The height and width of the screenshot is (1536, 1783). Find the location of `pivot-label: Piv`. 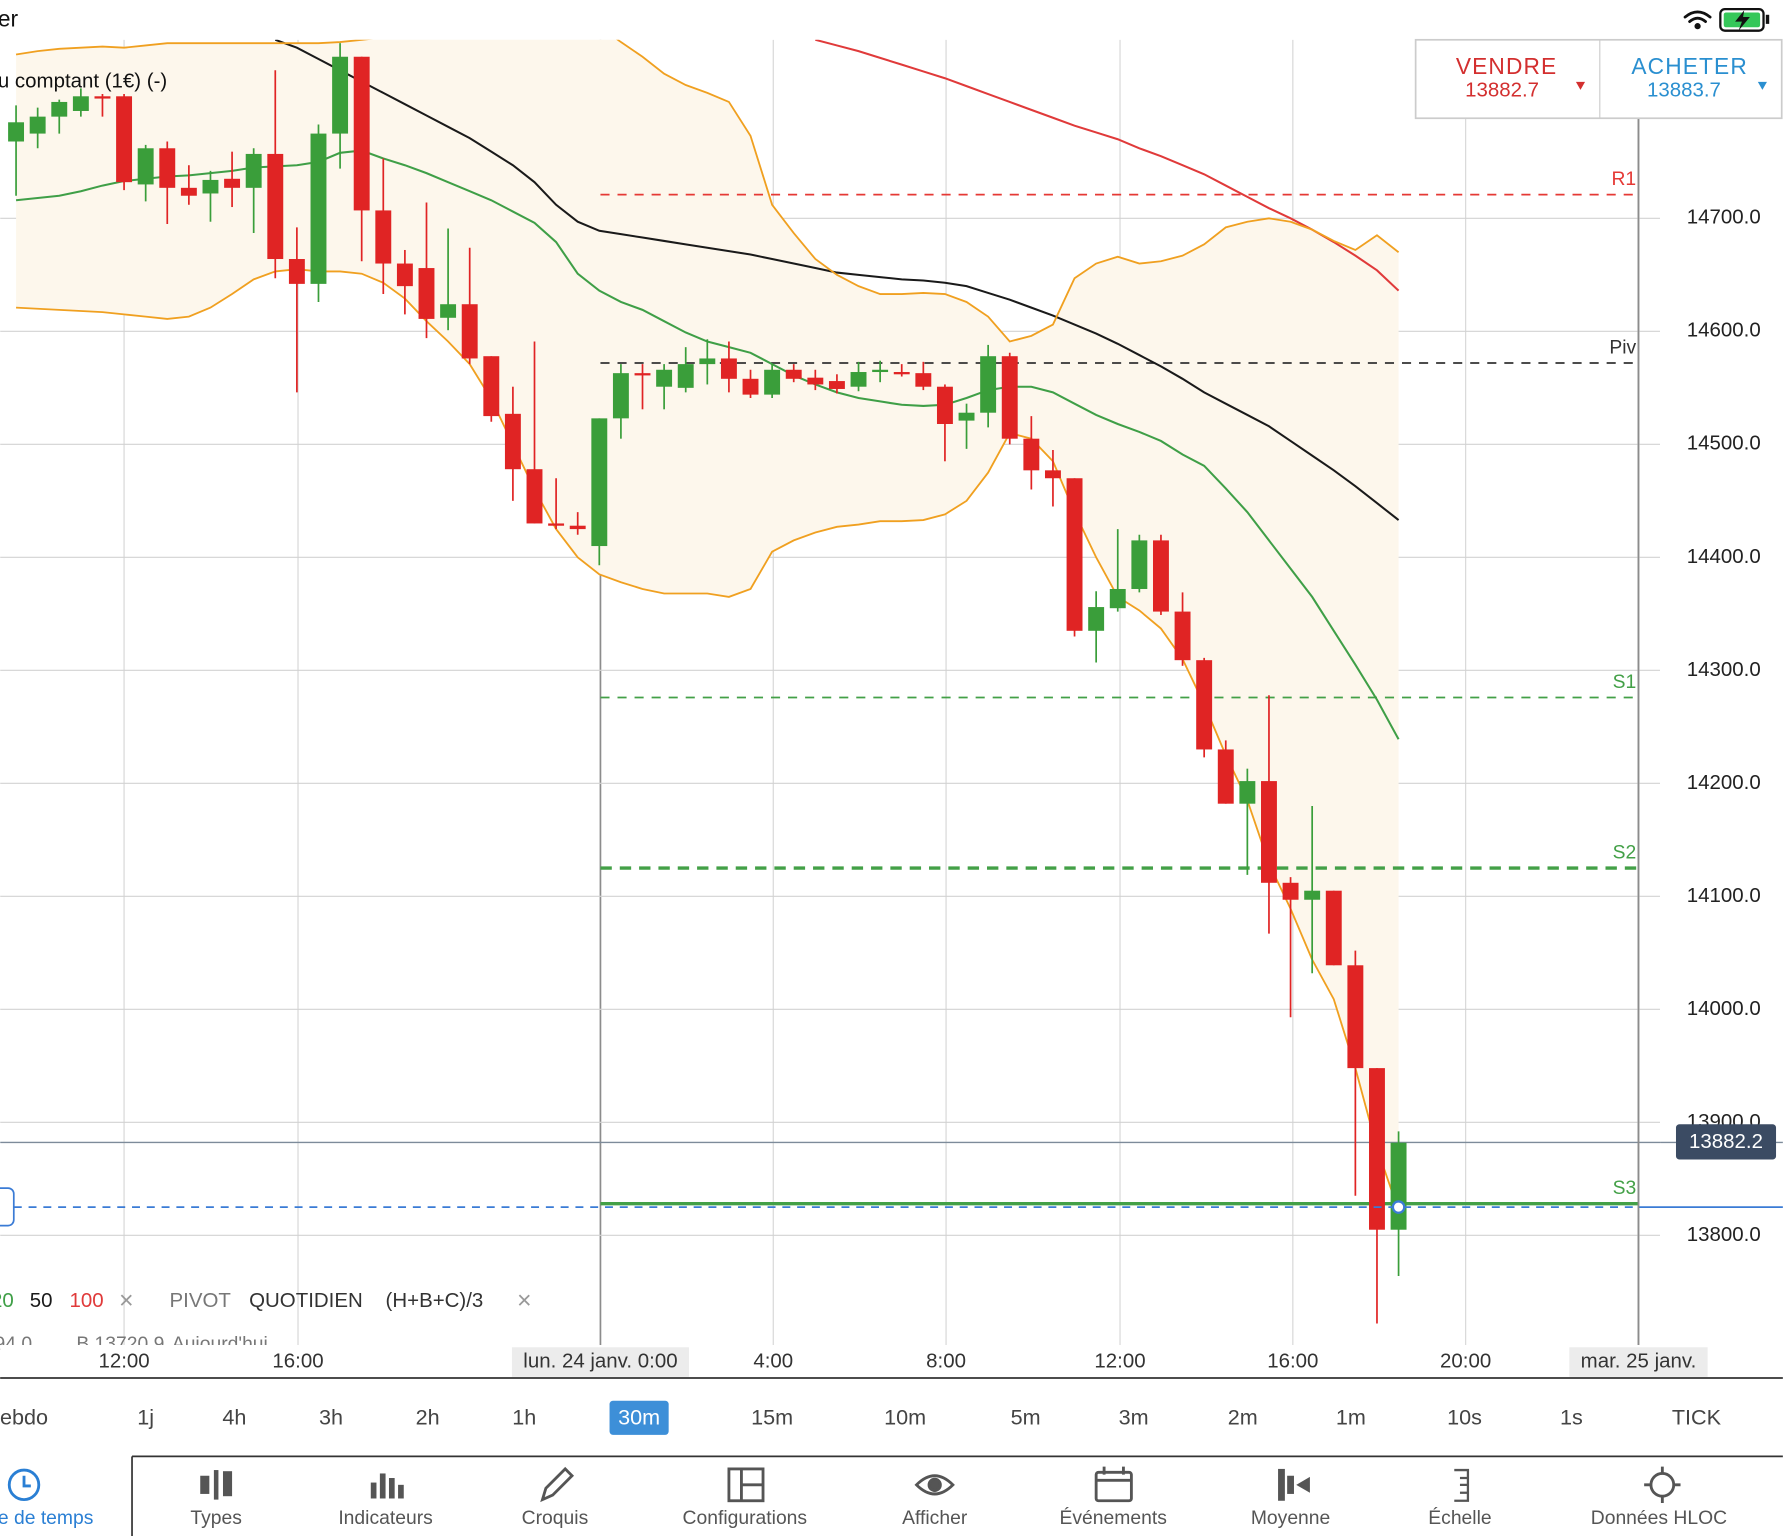

pivot-label: Piv is located at coordinates (1622, 347).